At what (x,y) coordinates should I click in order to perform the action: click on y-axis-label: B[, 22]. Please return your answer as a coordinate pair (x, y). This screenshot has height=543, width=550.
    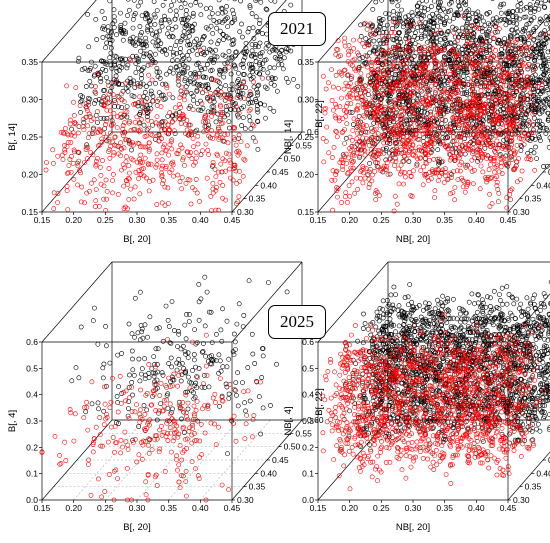
    Looking at the image, I should click on (319, 113).